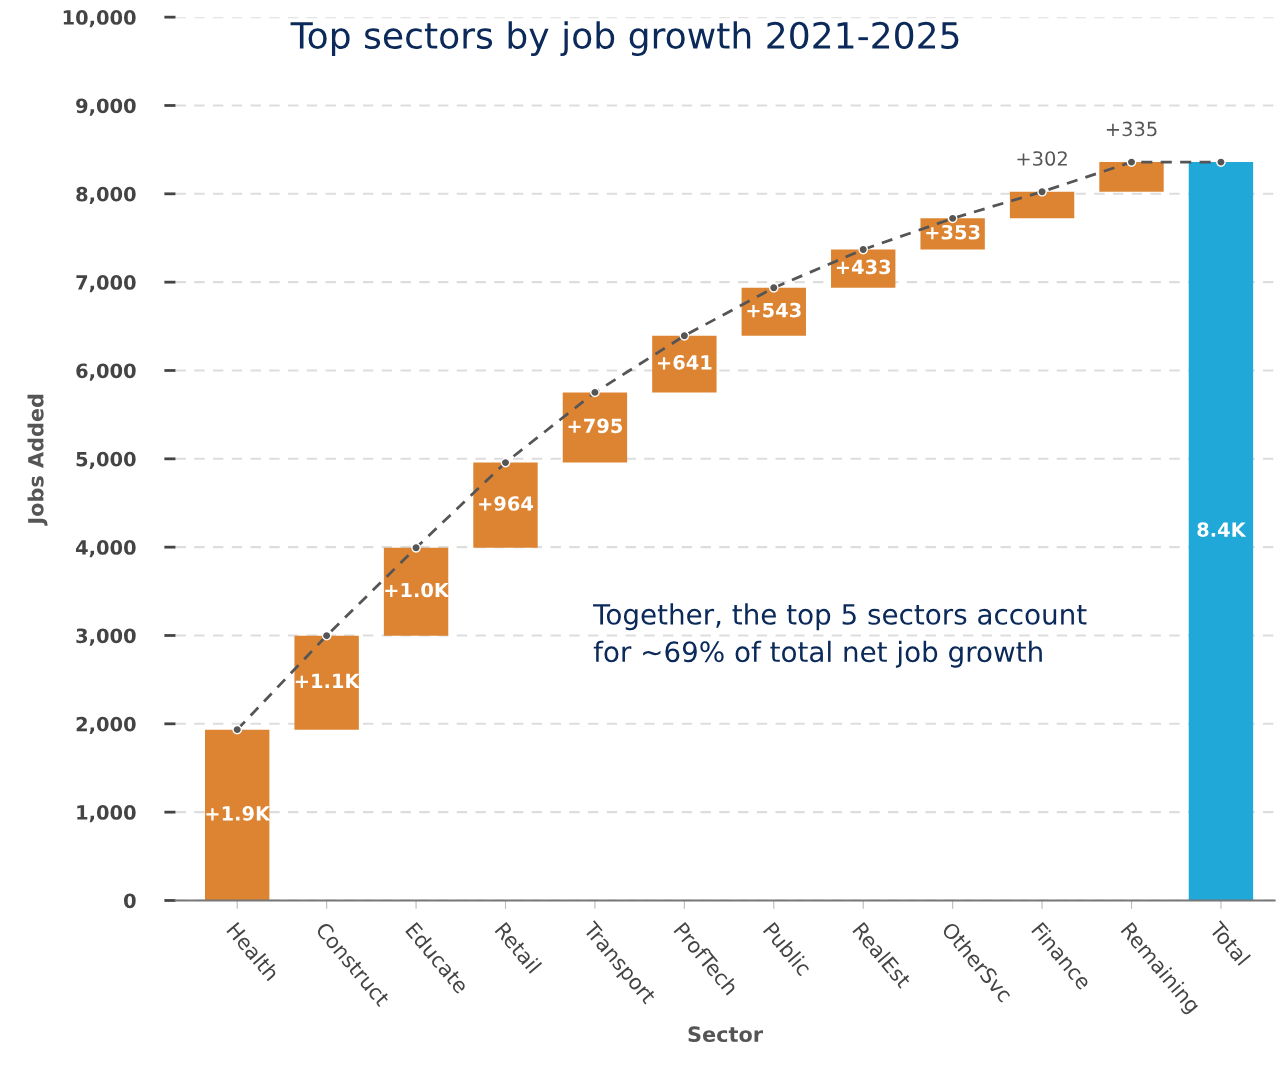 This screenshot has height=1072, width=1281. I want to click on y-tick-label: 2,000, so click(106, 725).